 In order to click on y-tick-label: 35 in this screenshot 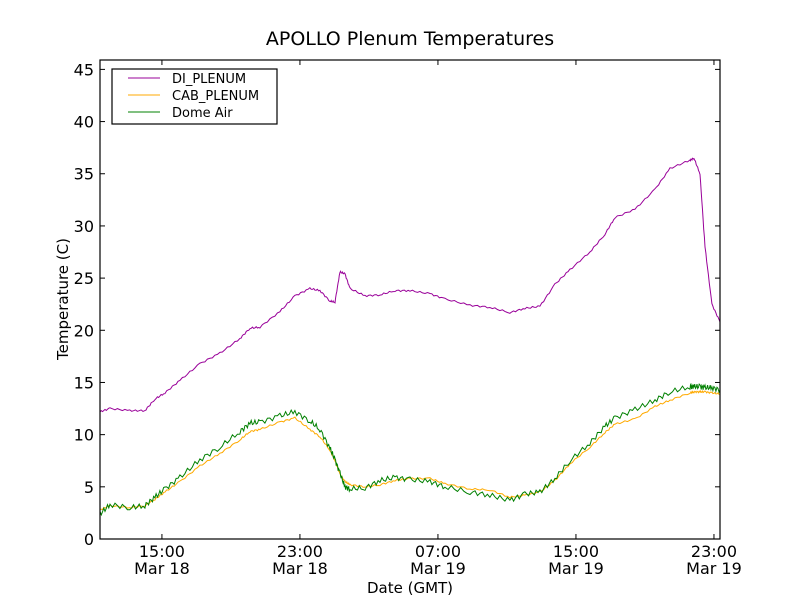, I will do `click(84, 174)`.